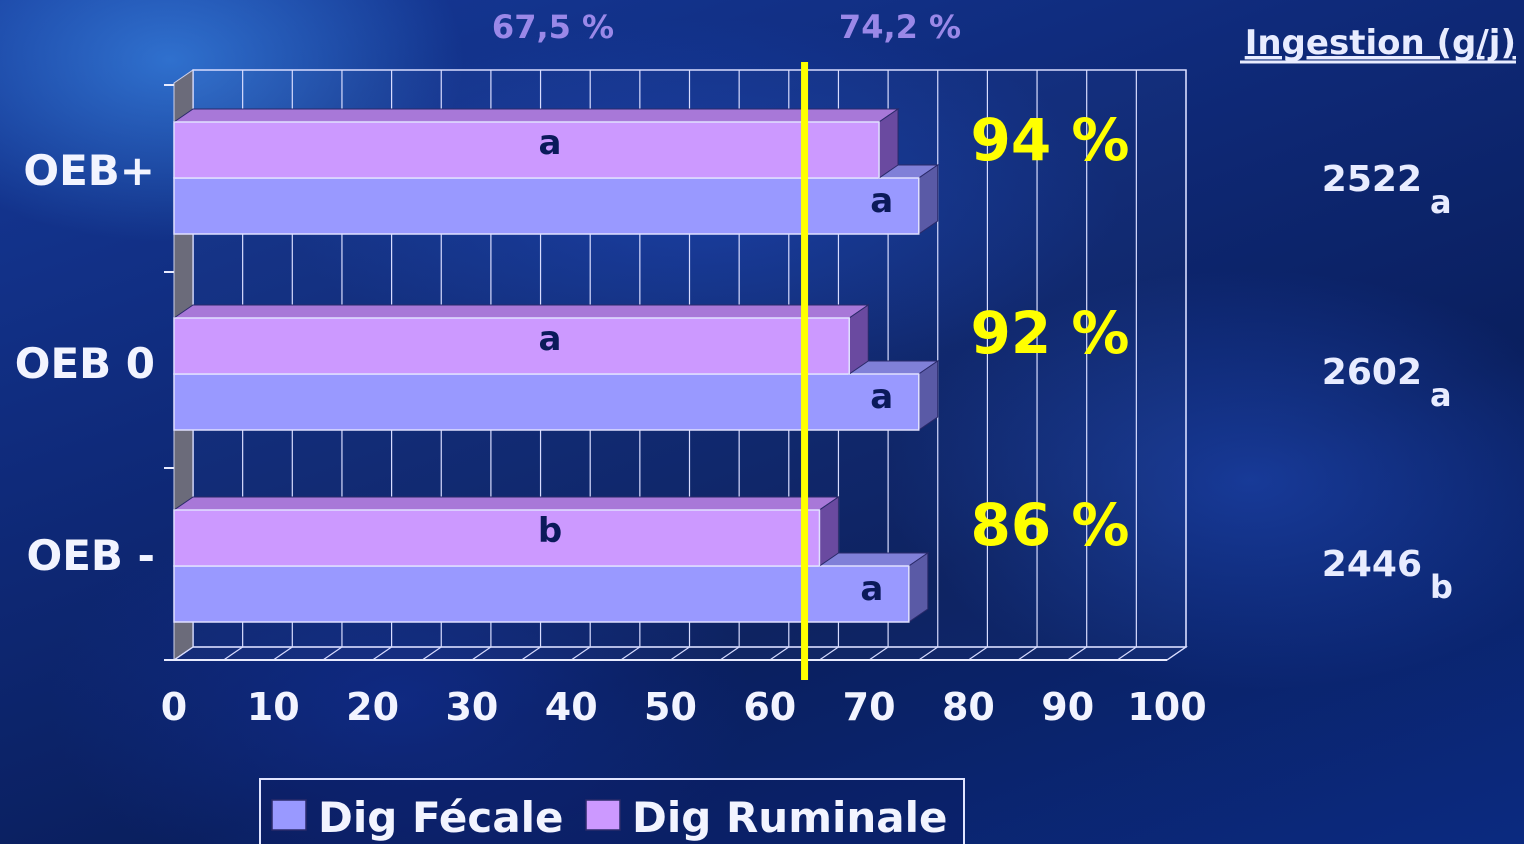 The image size is (1524, 844). I want to click on legend: Dig Fécale Dig Ruminale, so click(612, 811).